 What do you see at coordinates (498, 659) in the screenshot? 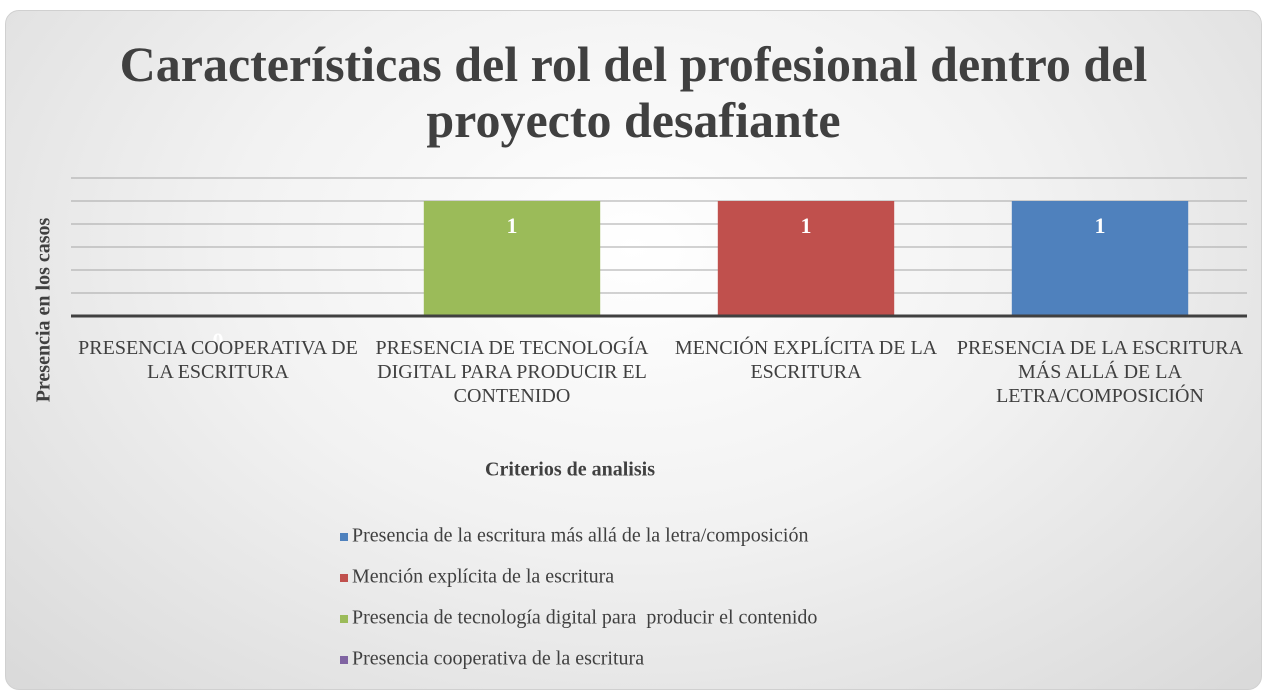
I see `legend-label: Presencia cooperativa de la escritura` at bounding box center [498, 659].